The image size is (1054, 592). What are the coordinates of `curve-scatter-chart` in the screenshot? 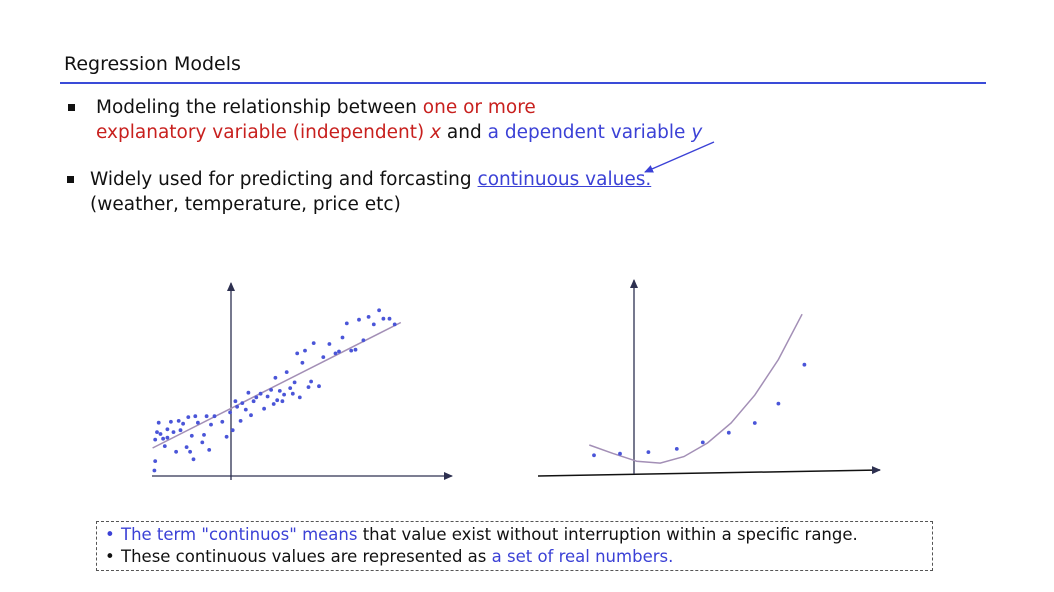 It's located at (709, 378).